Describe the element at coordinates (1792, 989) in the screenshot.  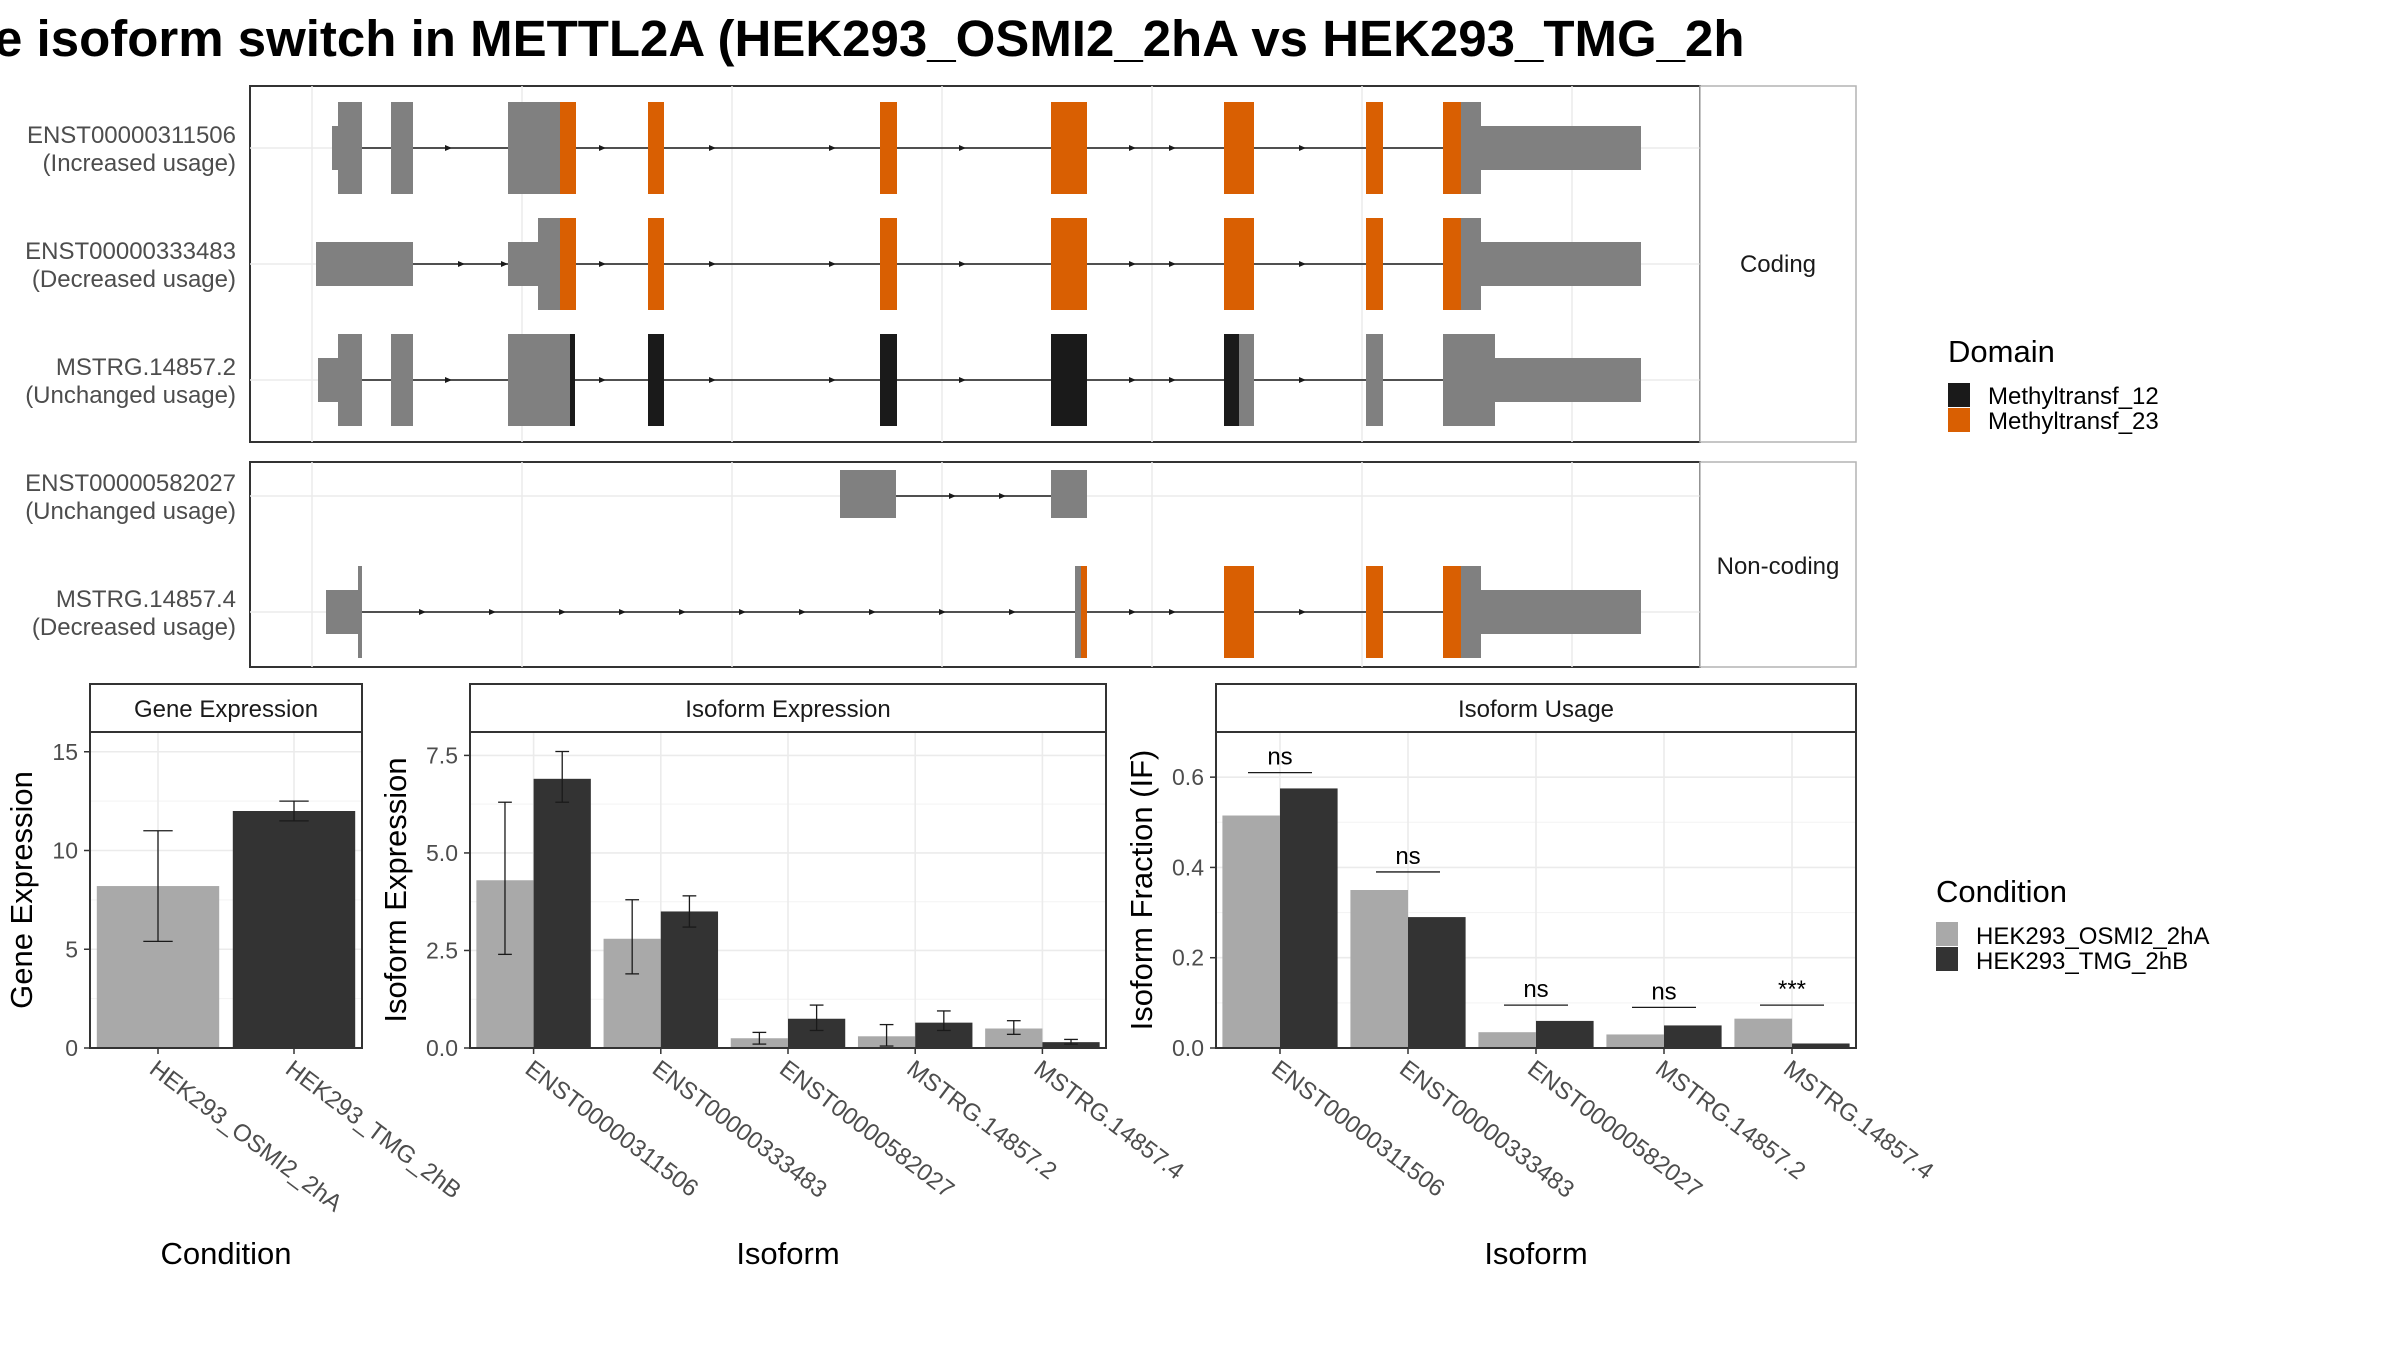
I see `significance-label: ***` at that location.